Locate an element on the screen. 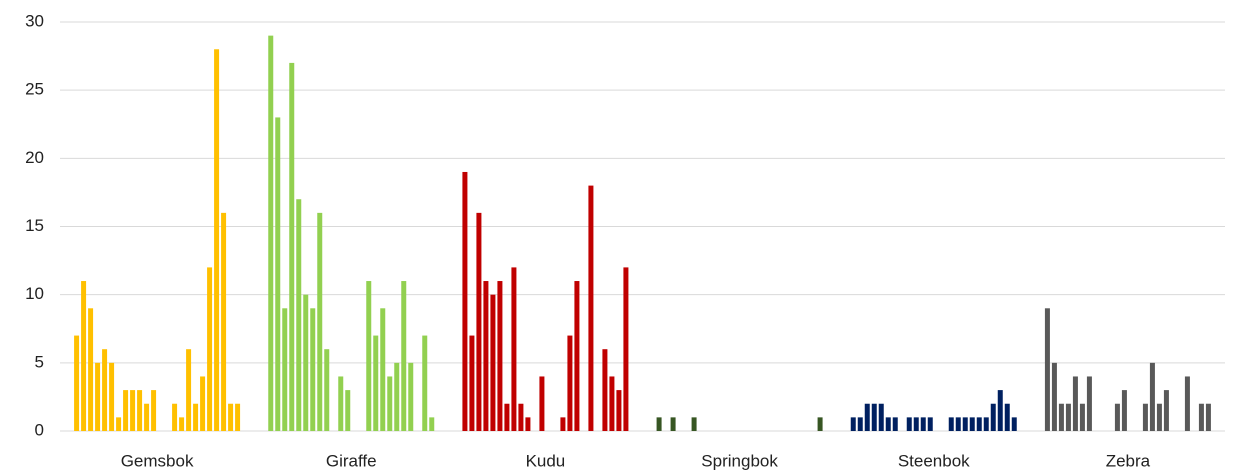  y-tick-label: 0 is located at coordinates (39, 429).